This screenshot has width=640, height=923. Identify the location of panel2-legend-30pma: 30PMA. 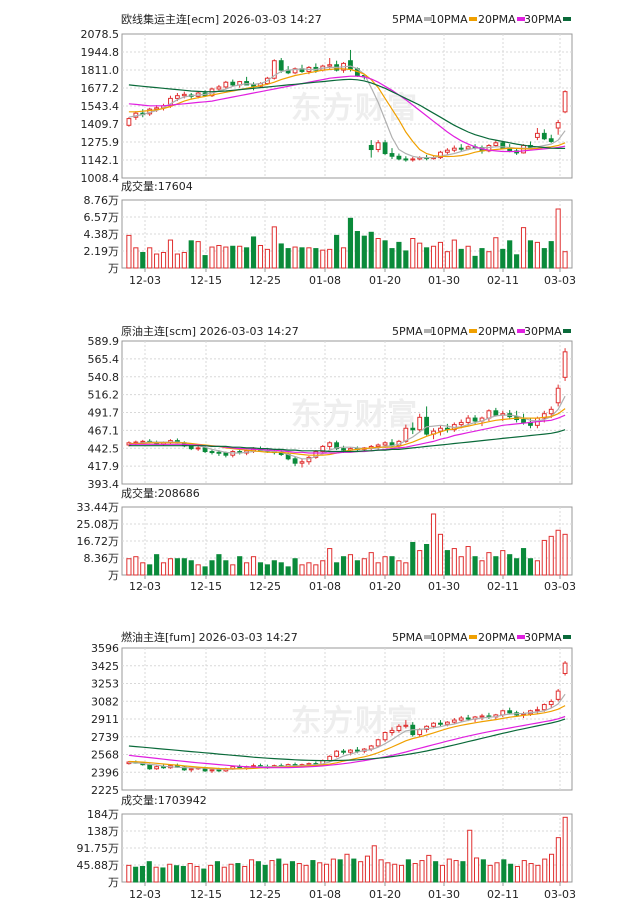
(543, 331).